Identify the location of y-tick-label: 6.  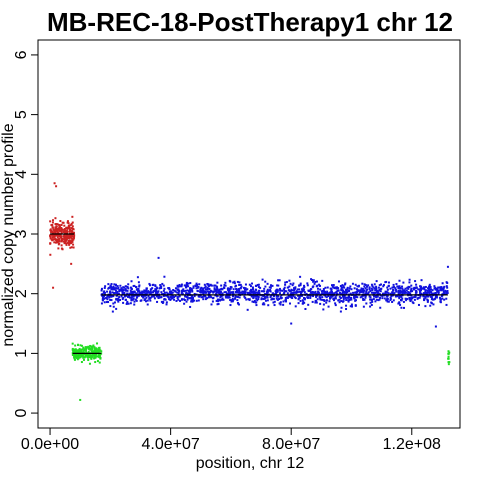
(21, 54).